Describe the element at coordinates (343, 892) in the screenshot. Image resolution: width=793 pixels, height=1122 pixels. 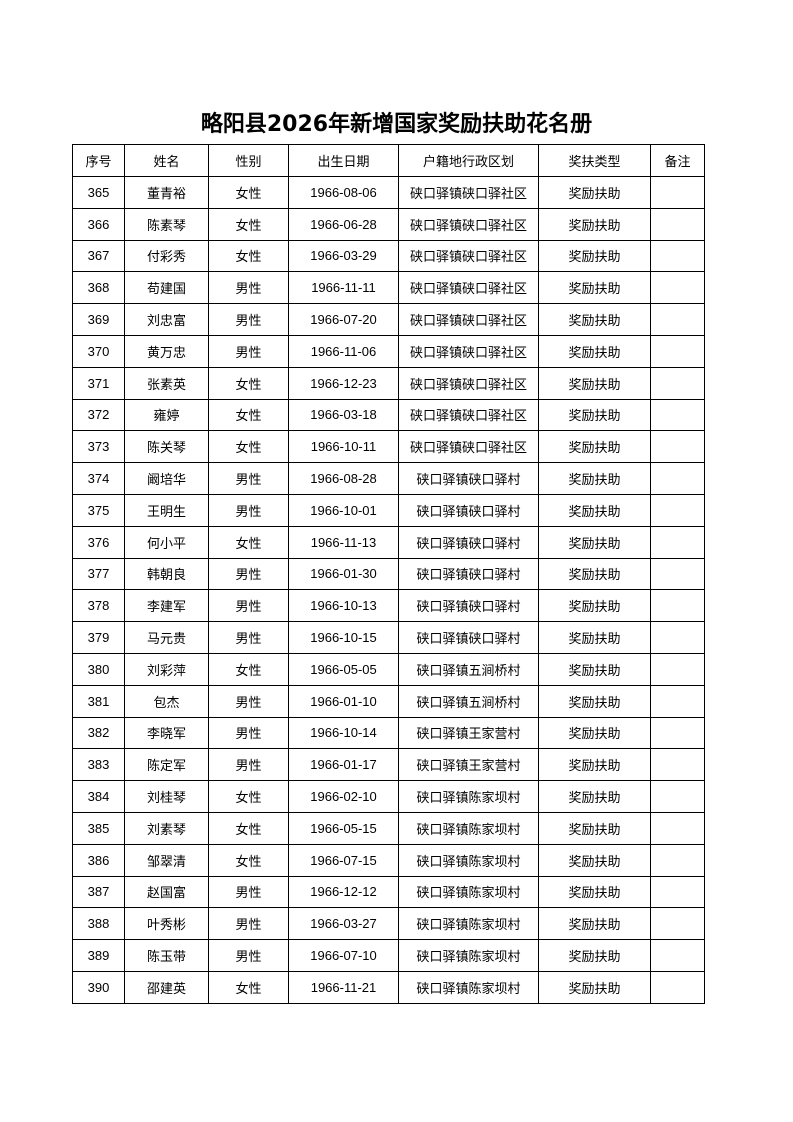
I see `cell-birthdate: 1966-12-12` at that location.